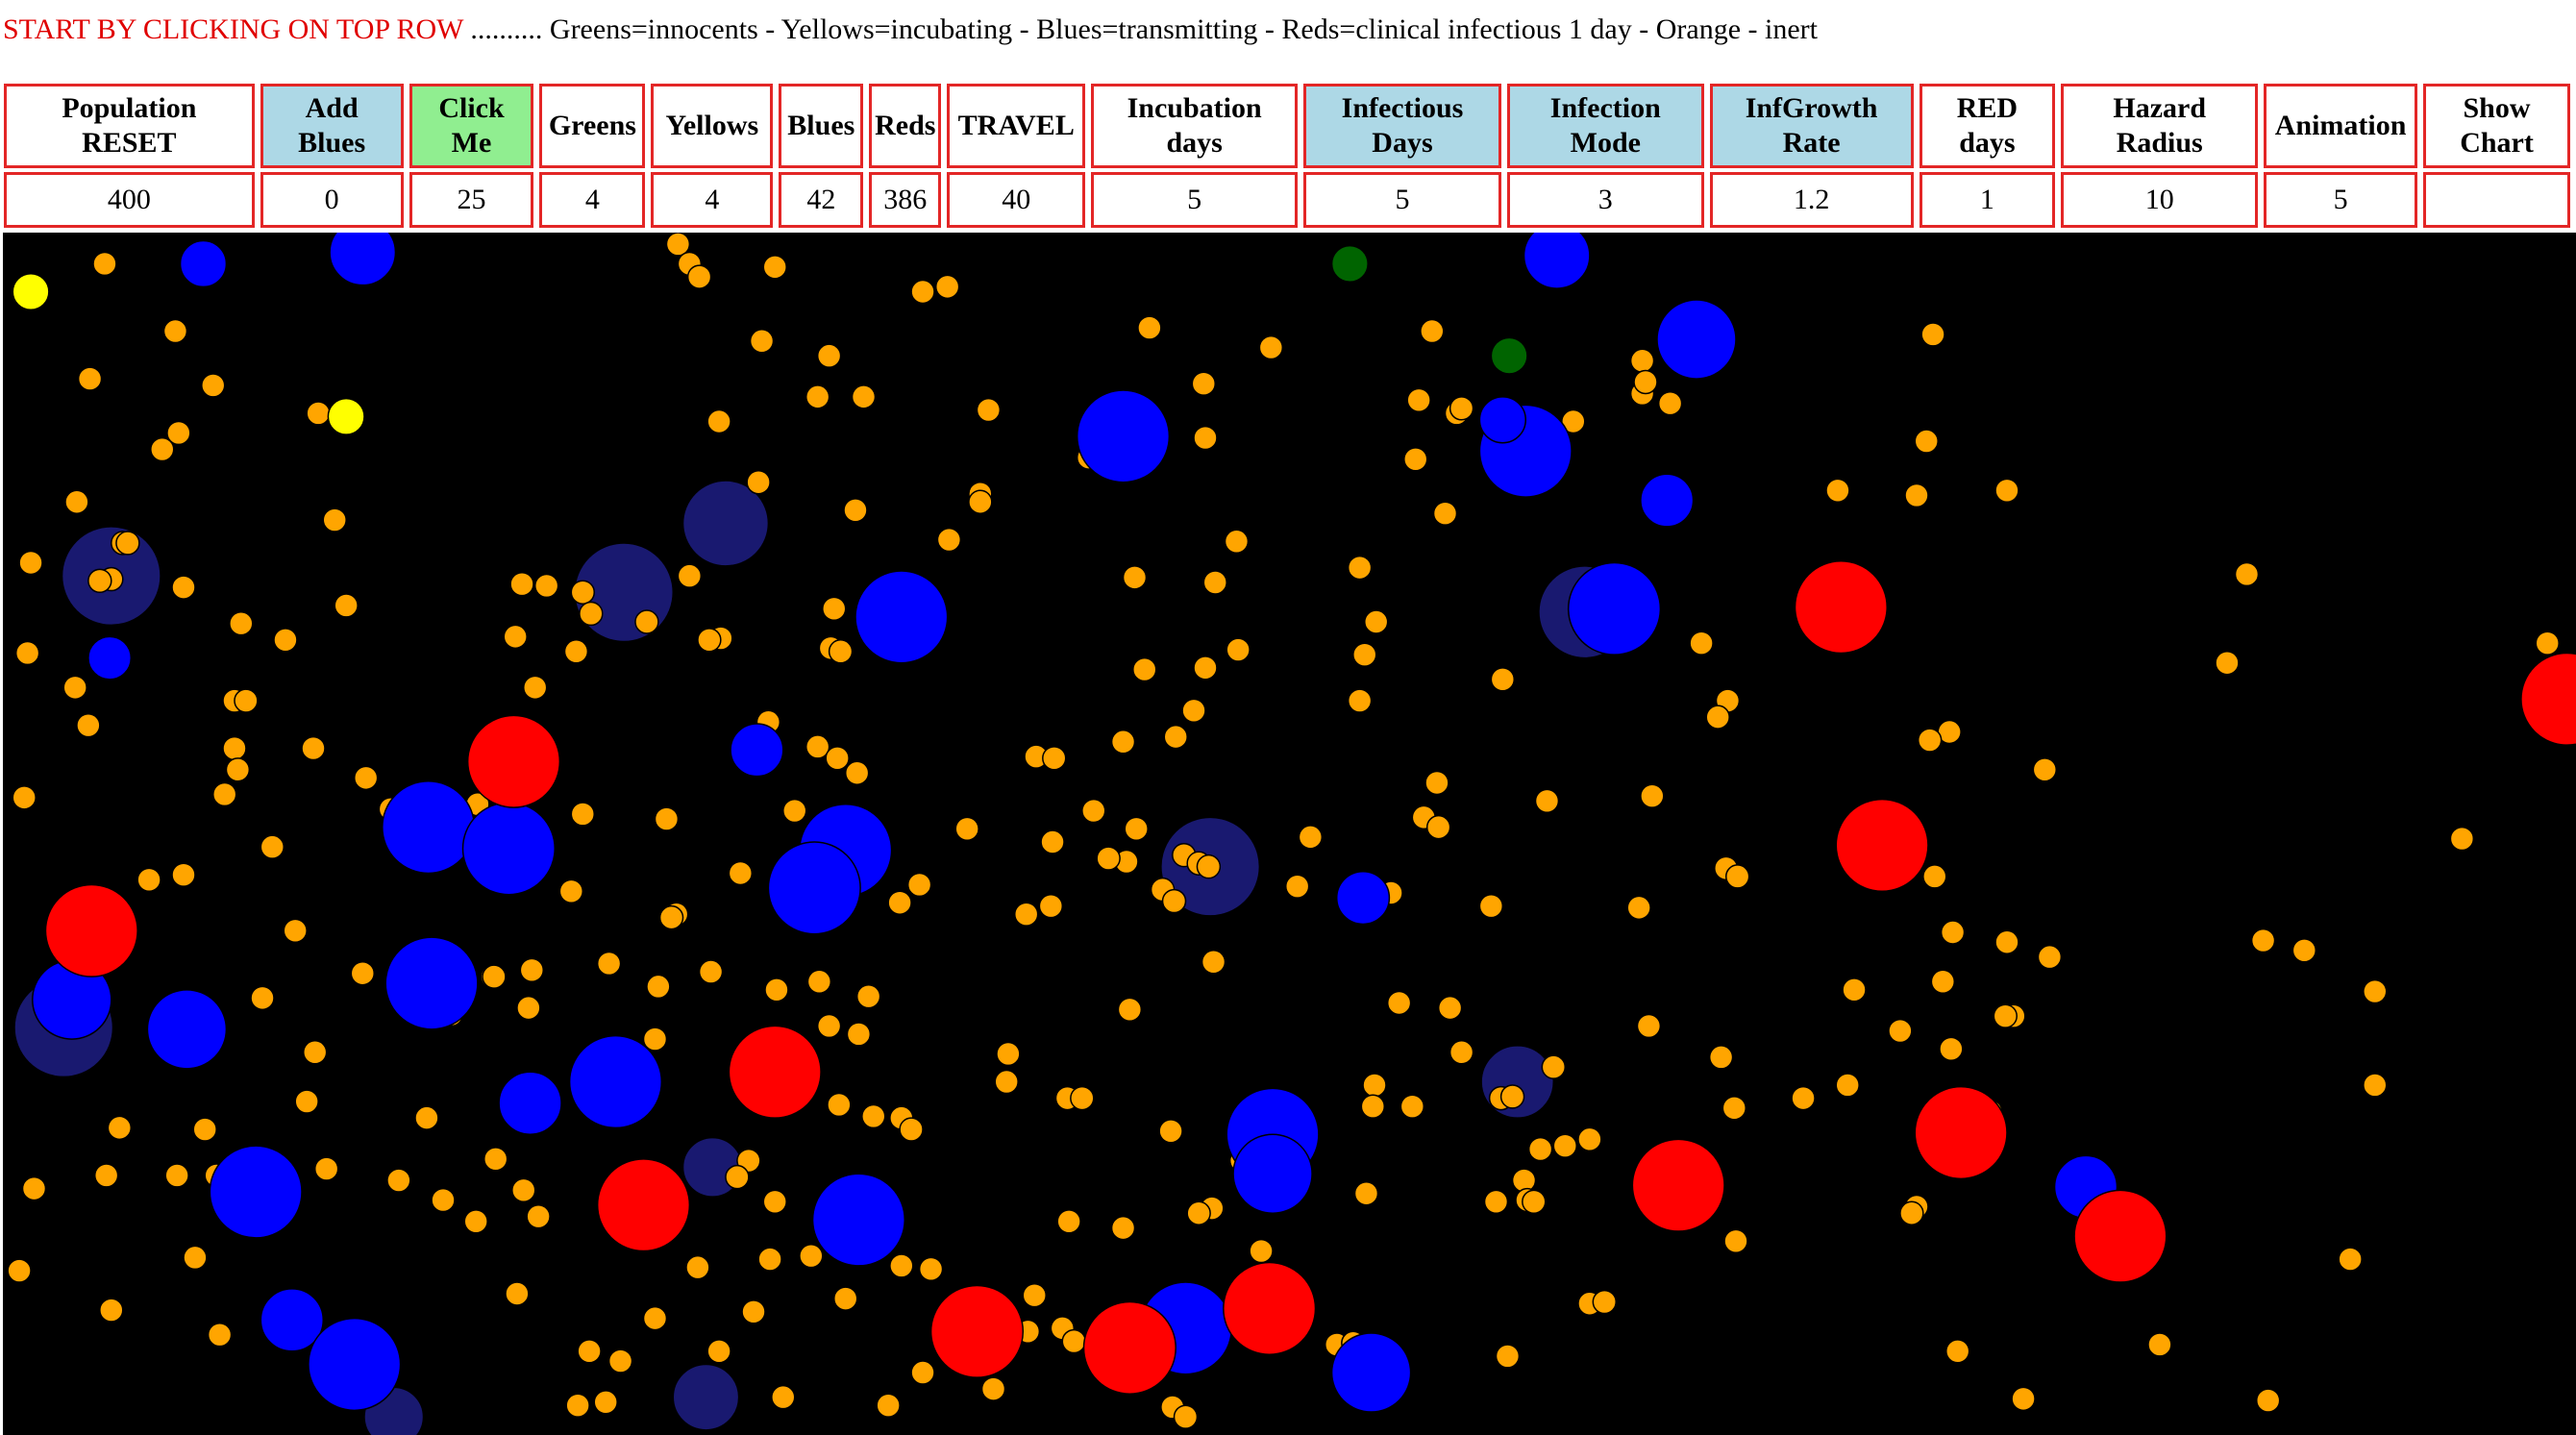 This screenshot has height=1435, width=2576. I want to click on population-reset-button: Population RESET, so click(129, 126).